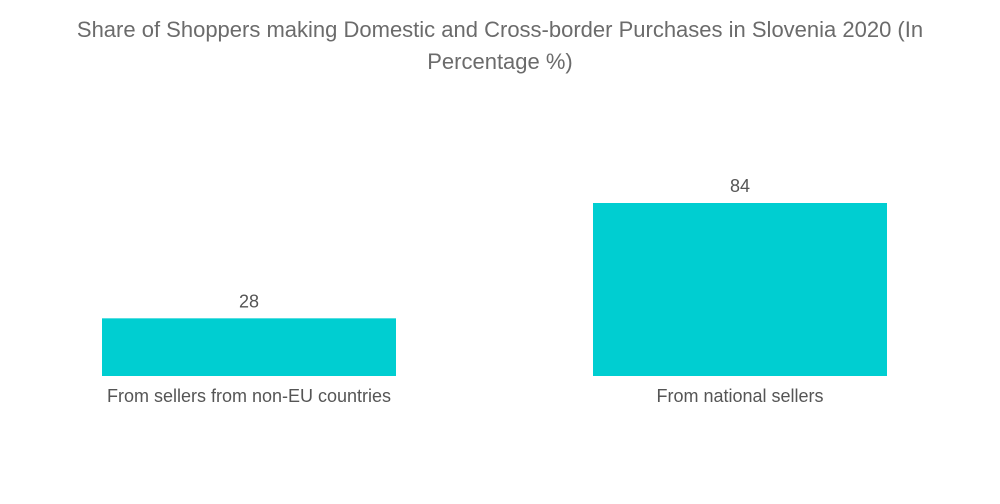 This screenshot has height=504, width=1000. Describe the element at coordinates (740, 186) in the screenshot. I see `data-label-1: 84` at that location.